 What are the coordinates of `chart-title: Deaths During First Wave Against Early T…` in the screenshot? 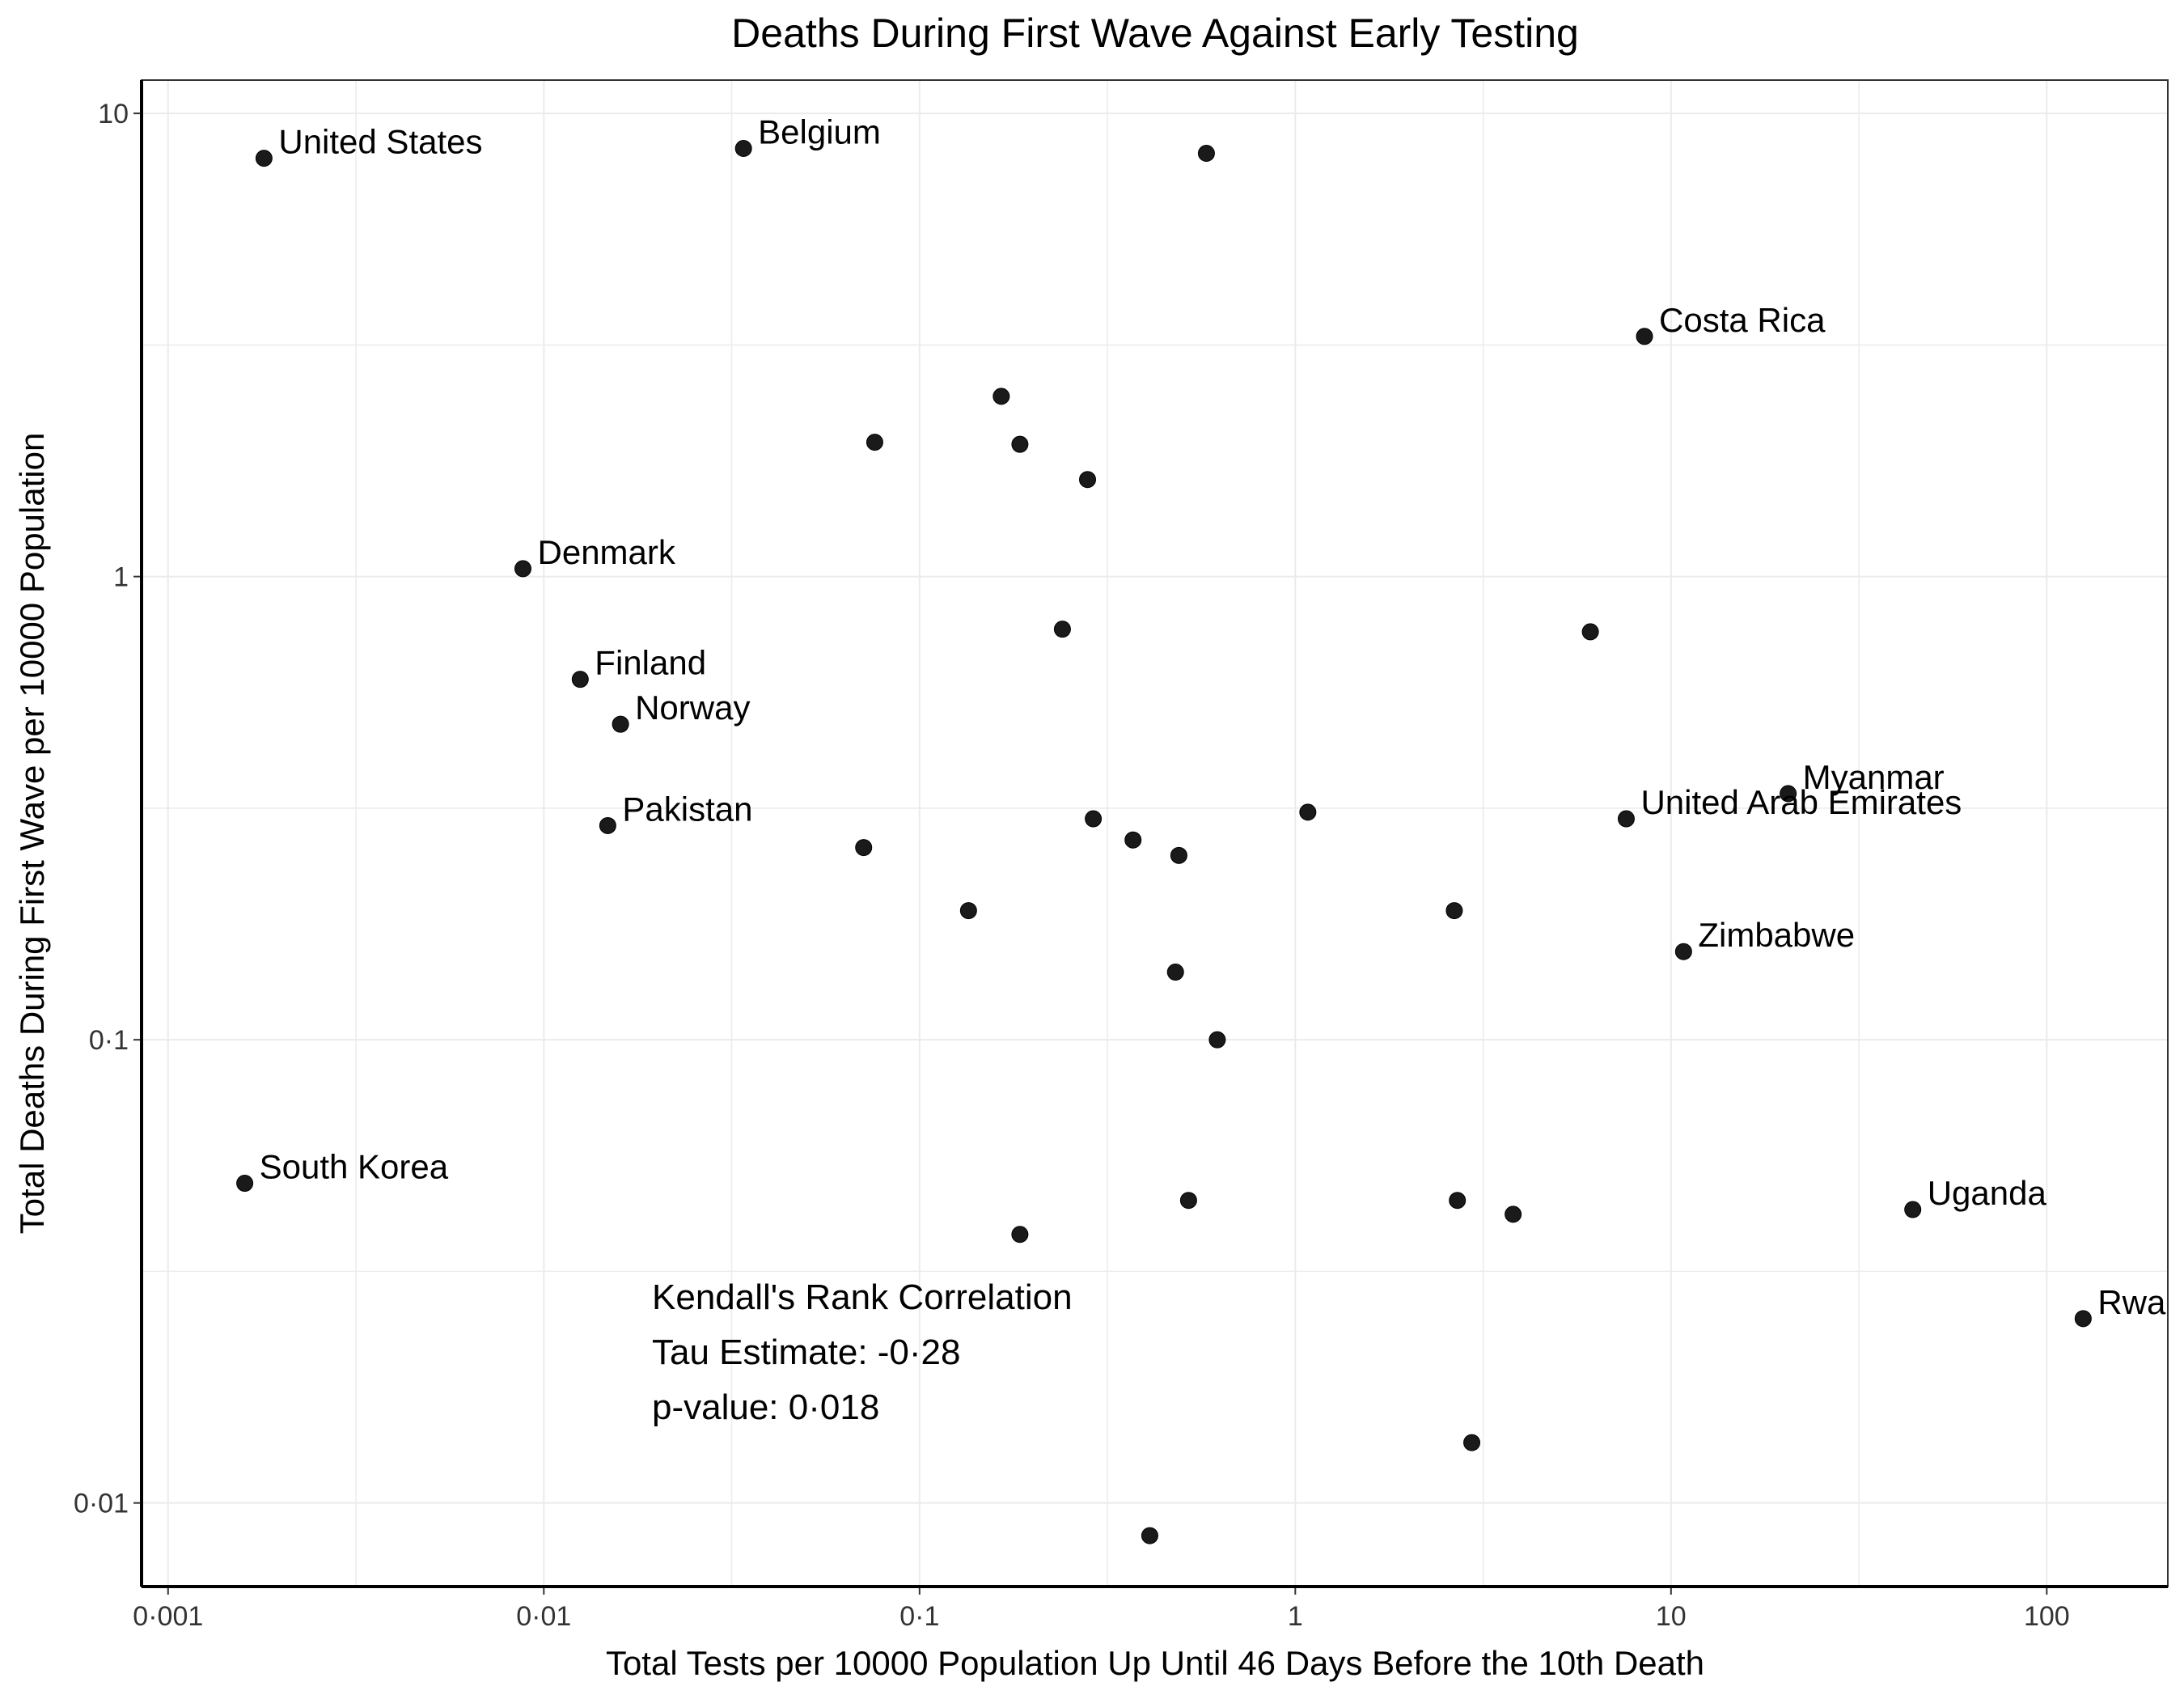 It's located at (1155, 33).